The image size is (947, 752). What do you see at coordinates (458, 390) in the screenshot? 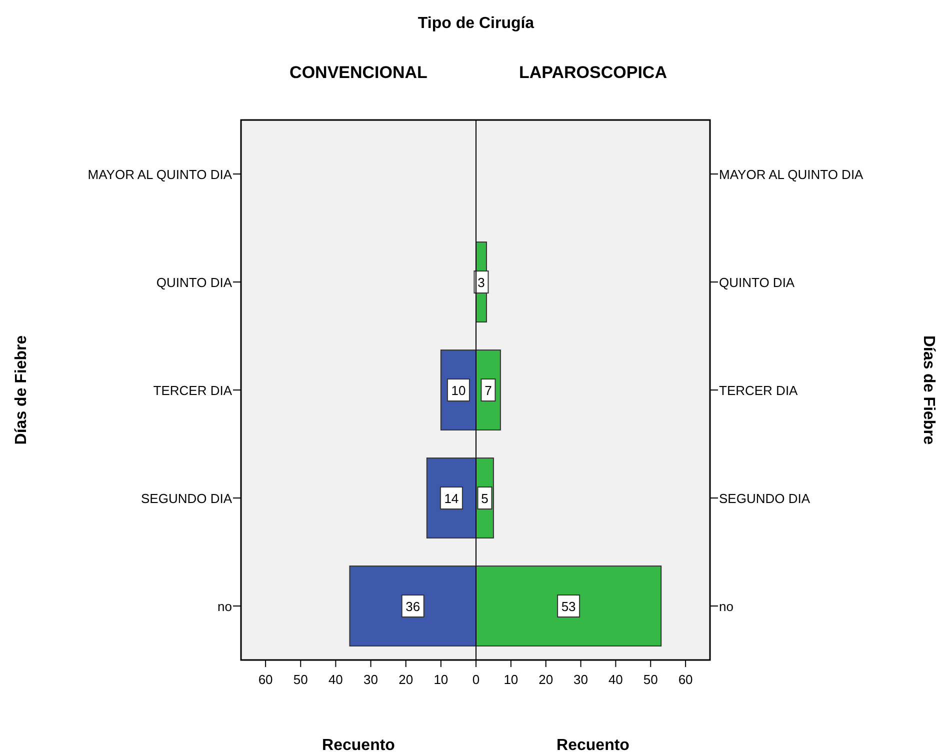
I see `data-label: 10` at bounding box center [458, 390].